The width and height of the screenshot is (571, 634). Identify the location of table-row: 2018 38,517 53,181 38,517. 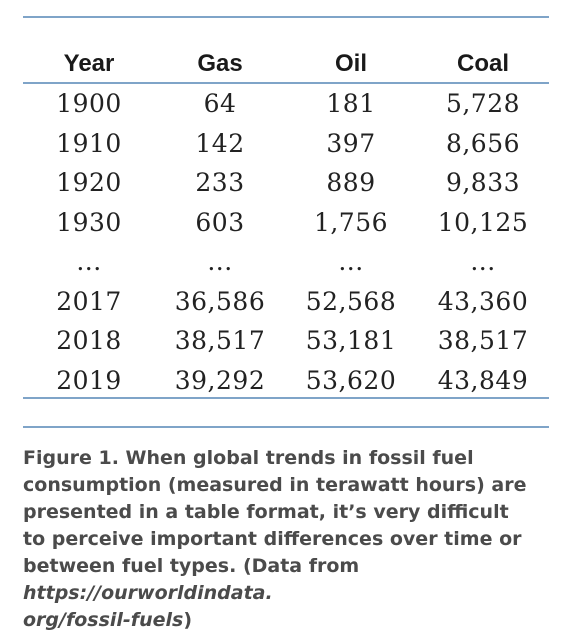
(286, 341).